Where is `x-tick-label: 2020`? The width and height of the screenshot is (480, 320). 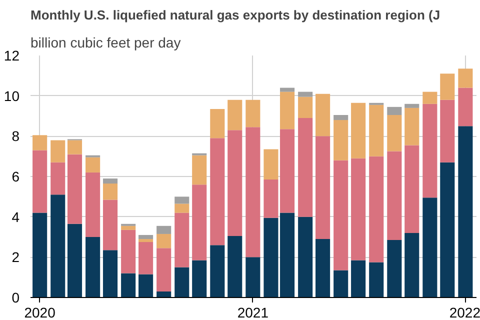 x-tick-label: 2020 is located at coordinates (40, 312).